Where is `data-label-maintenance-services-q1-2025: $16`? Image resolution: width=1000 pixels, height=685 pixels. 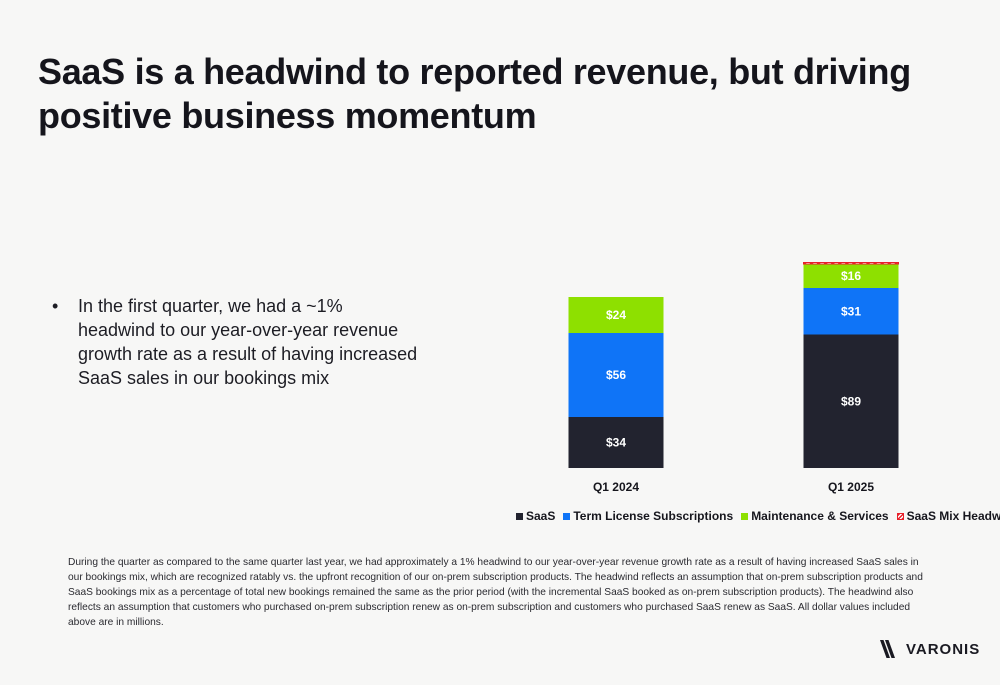
data-label-maintenance-services-q1-2025: $16 is located at coordinates (851, 276).